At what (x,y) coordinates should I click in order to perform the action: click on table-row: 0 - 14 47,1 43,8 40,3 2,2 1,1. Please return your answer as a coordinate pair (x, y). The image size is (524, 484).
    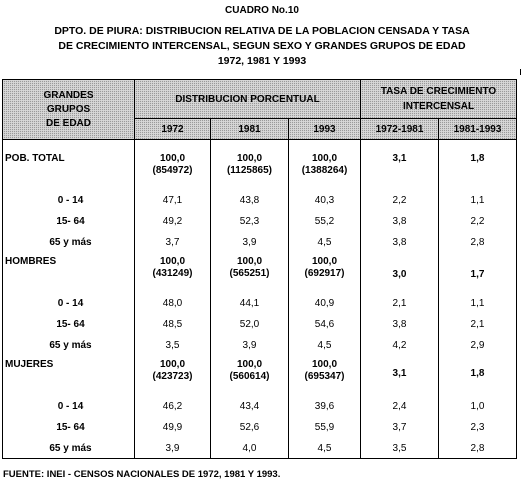
    Looking at the image, I should click on (260, 200).